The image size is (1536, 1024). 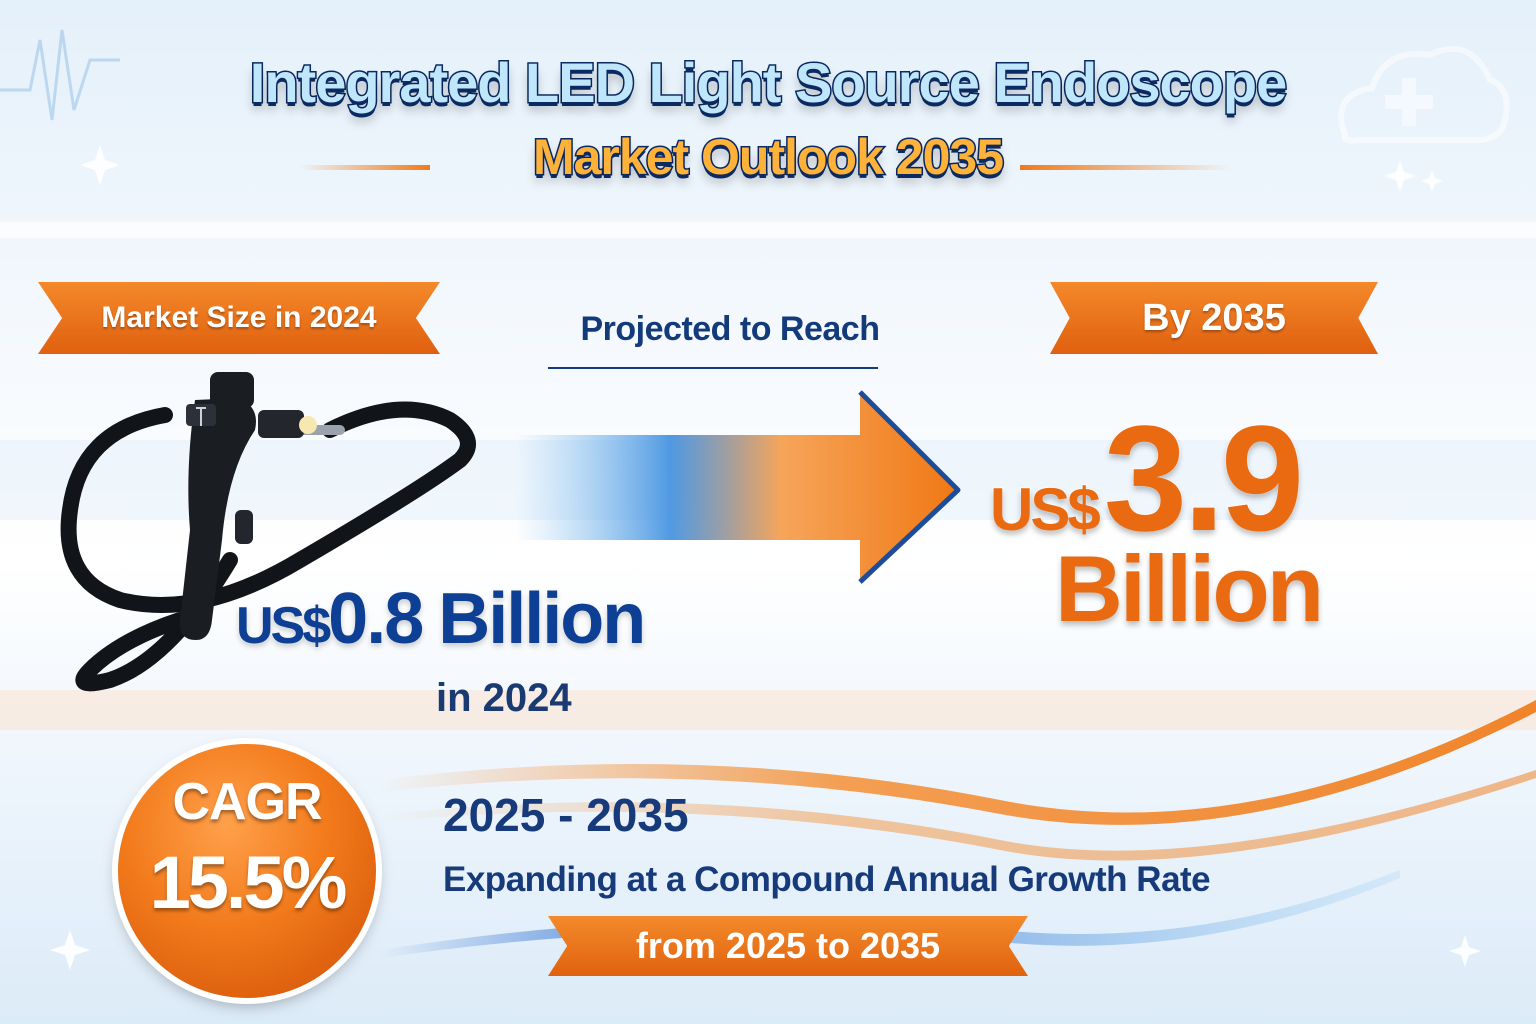 I want to click on title-rule-right, so click(x=1125, y=167).